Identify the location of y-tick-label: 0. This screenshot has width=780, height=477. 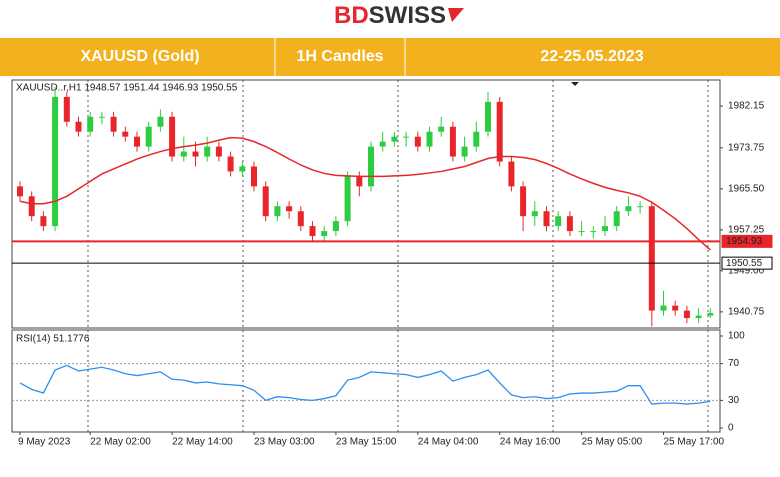
(731, 428).